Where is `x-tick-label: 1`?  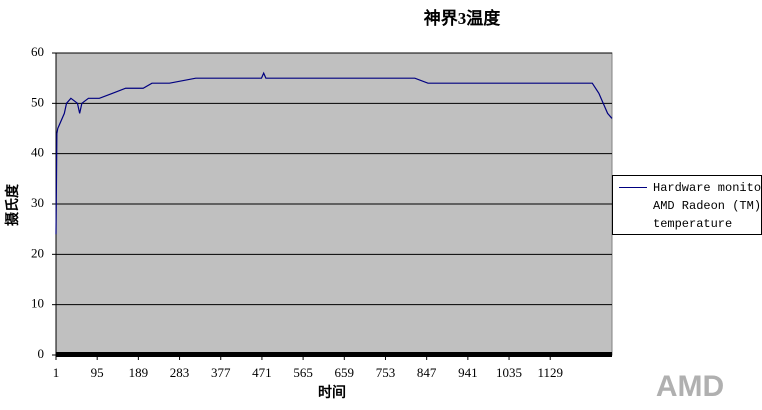
x-tick-label: 1 is located at coordinates (56, 372).